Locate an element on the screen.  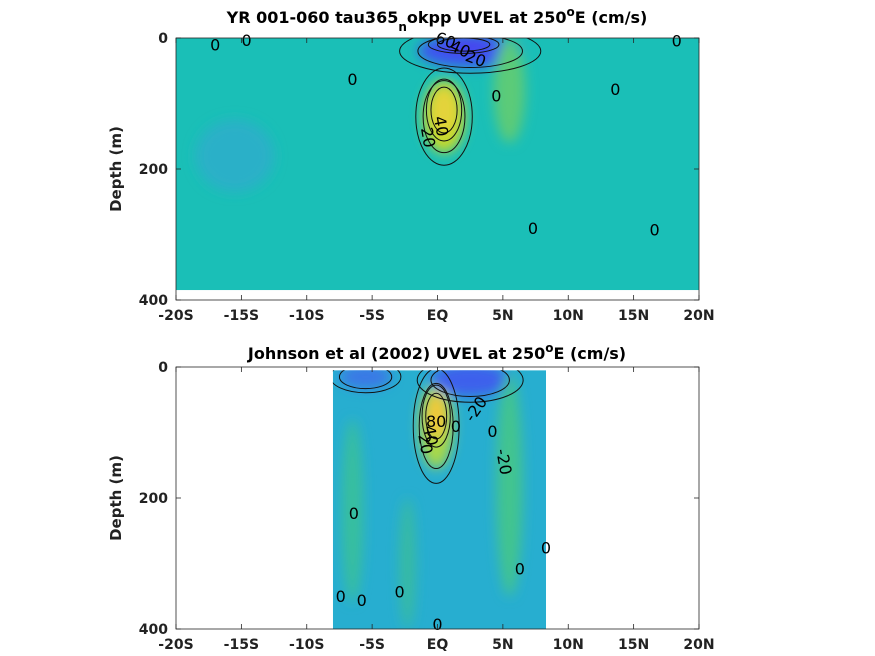
velocity-field is located at coordinates (439, 499).